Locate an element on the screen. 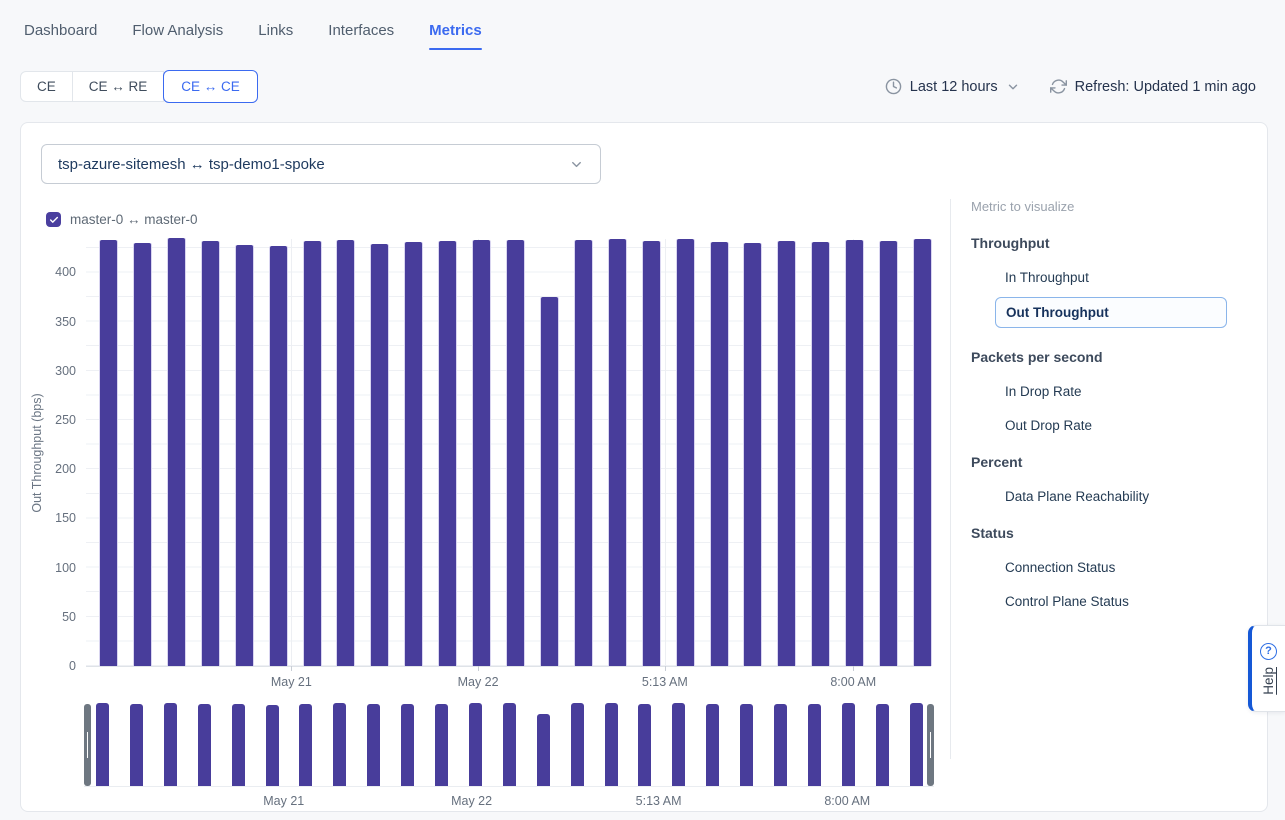 This screenshot has height=820, width=1285. link-pair-select-value: tsp-azure-sitemesh ↔ tsp-demo1-spoke is located at coordinates (191, 164).